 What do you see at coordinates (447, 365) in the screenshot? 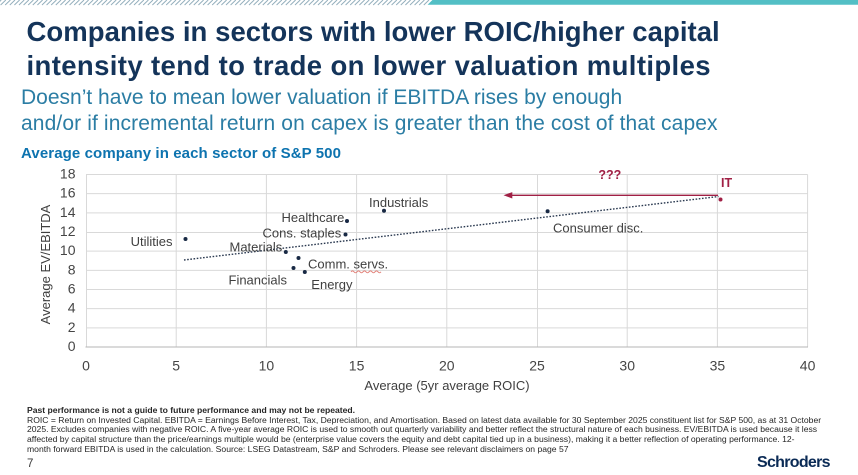
I see `svg-text: 20` at bounding box center [447, 365].